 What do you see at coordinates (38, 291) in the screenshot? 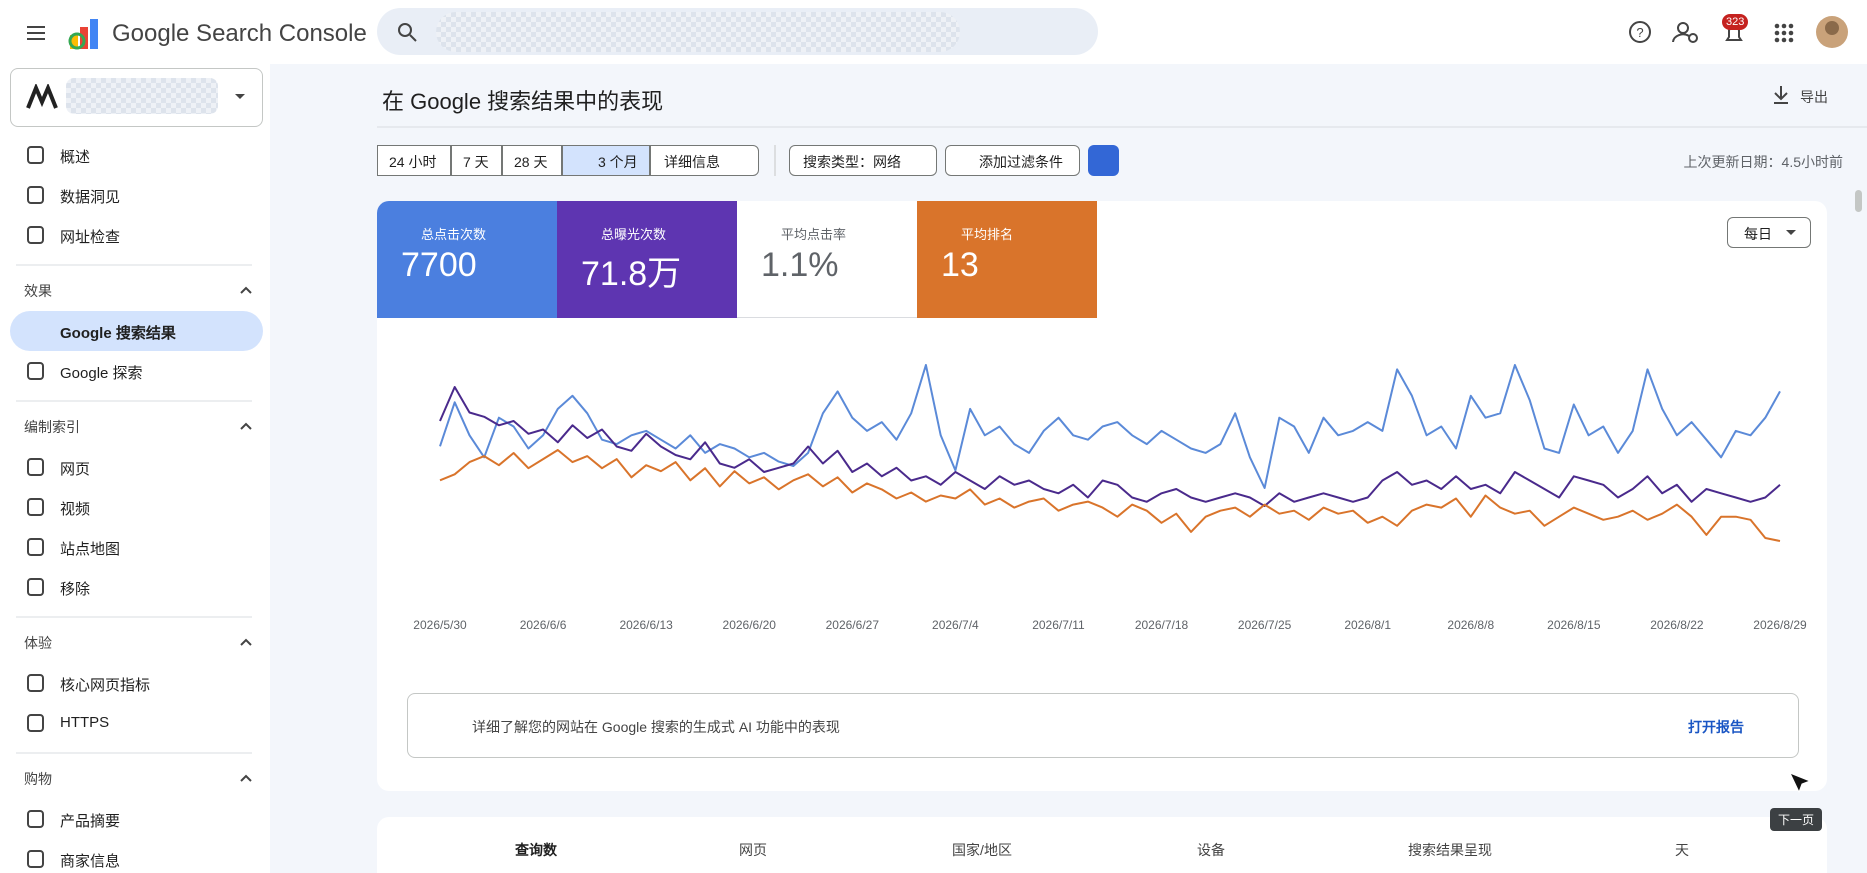
I see `section-title: 效果` at bounding box center [38, 291].